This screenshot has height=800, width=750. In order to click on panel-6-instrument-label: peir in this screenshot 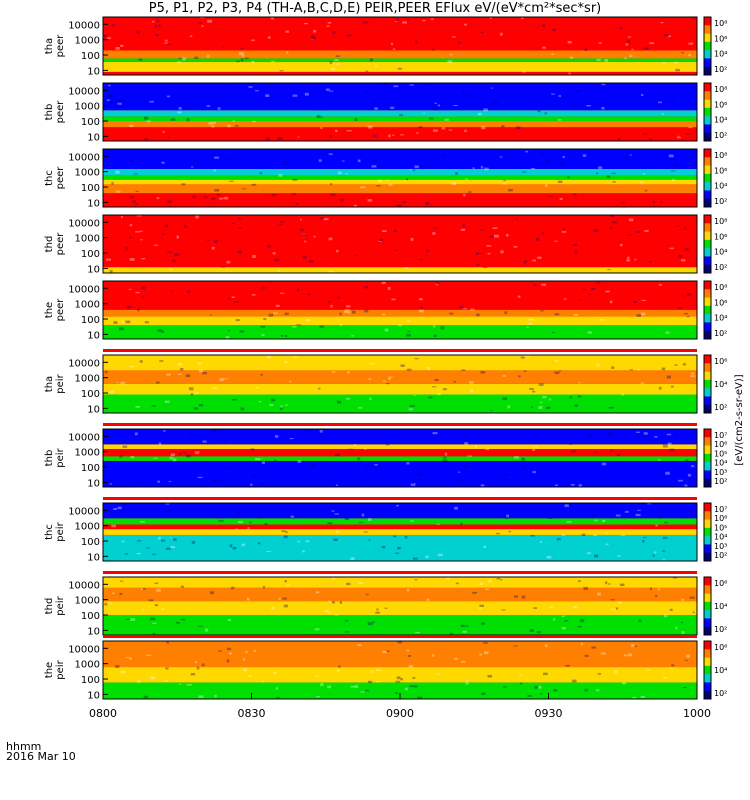, I will do `click(60, 383)`.